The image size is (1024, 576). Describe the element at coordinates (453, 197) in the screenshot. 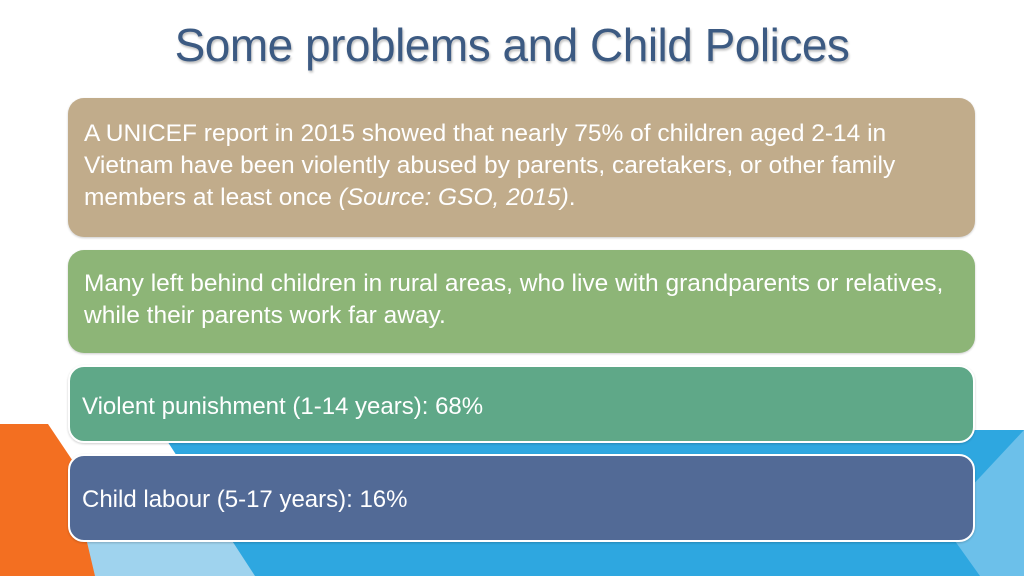

I see `source-citation: (Source: GSO, 2015)` at that location.